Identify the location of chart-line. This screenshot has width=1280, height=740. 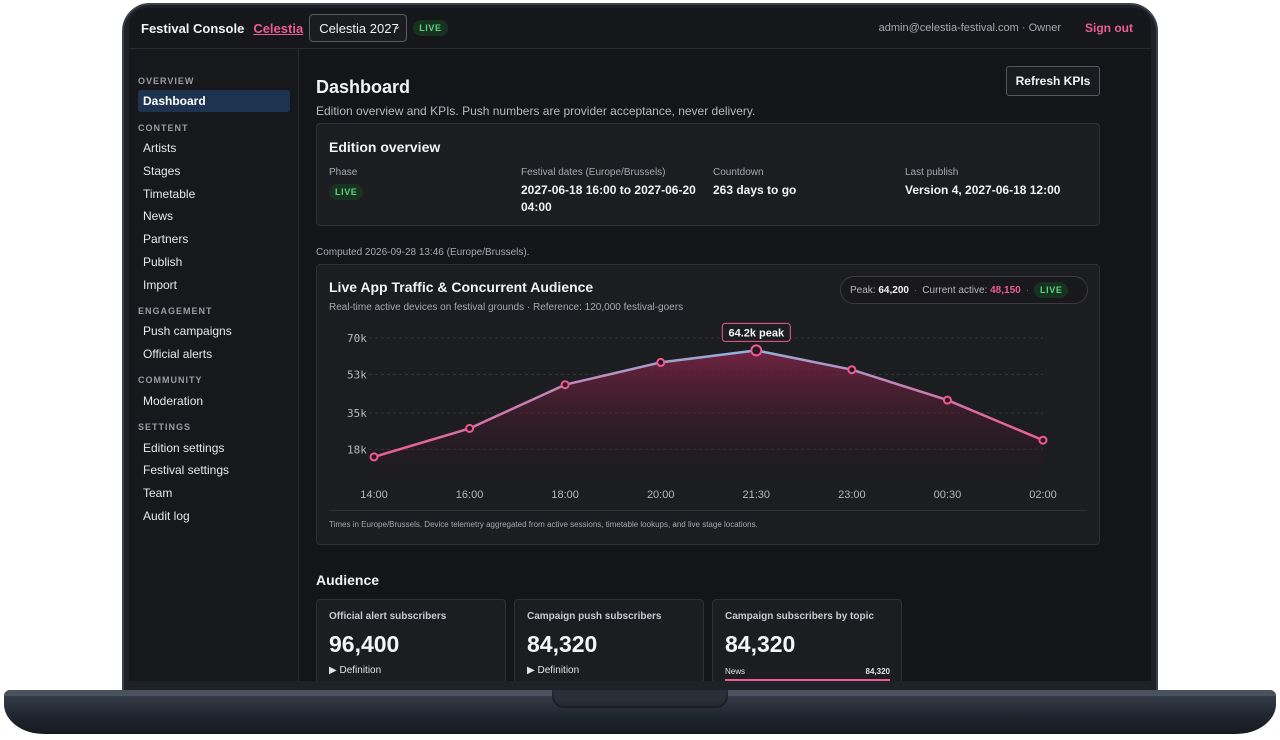
(708, 404).